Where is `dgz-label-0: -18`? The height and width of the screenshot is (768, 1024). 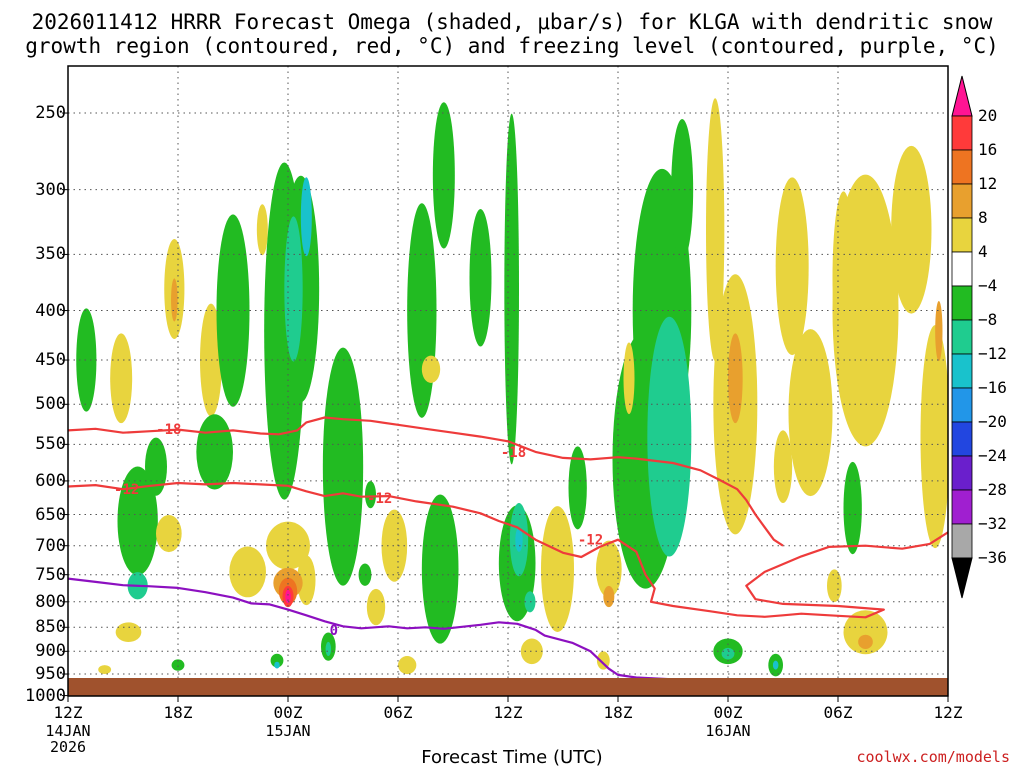
dgz-label-0: -18 is located at coordinates (168, 430).